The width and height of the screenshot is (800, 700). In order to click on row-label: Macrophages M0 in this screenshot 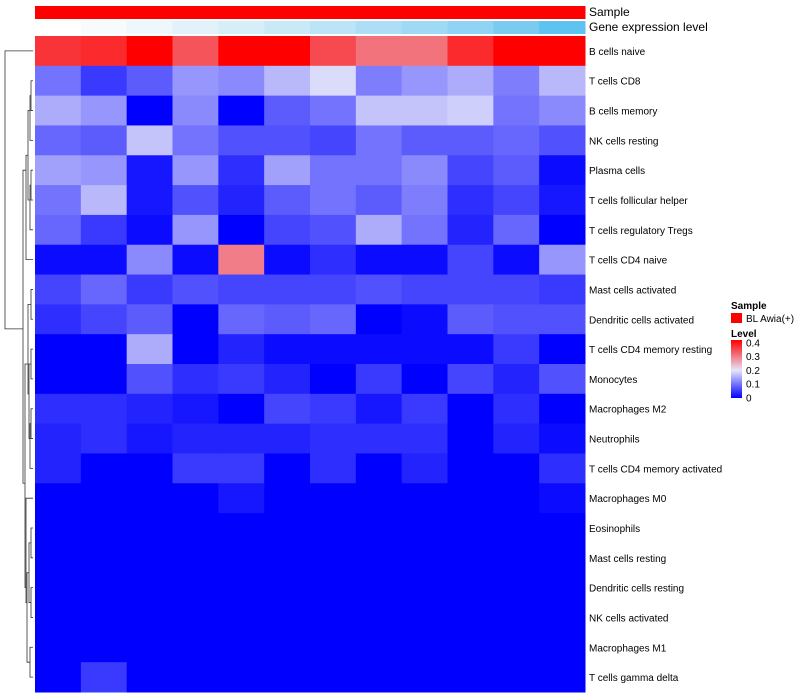, I will do `click(628, 499)`.